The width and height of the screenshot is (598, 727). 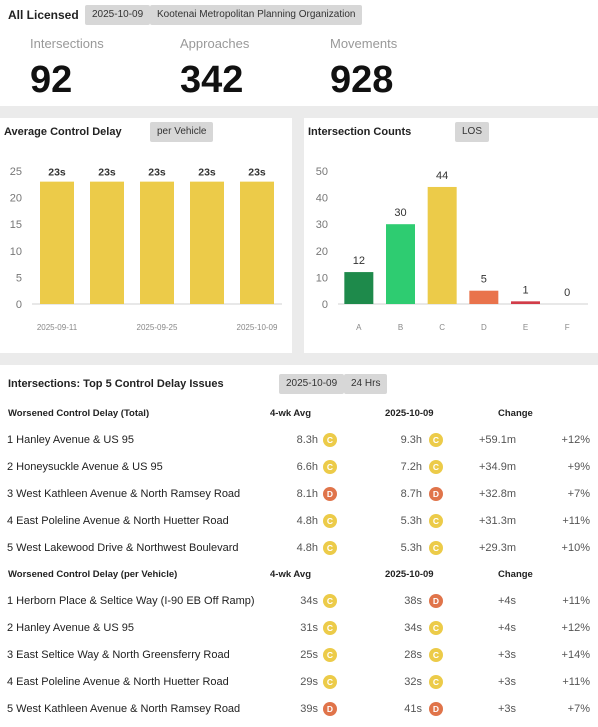 What do you see at coordinates (309, 709) in the screenshot?
I see `four-week-avg-value: 39s` at bounding box center [309, 709].